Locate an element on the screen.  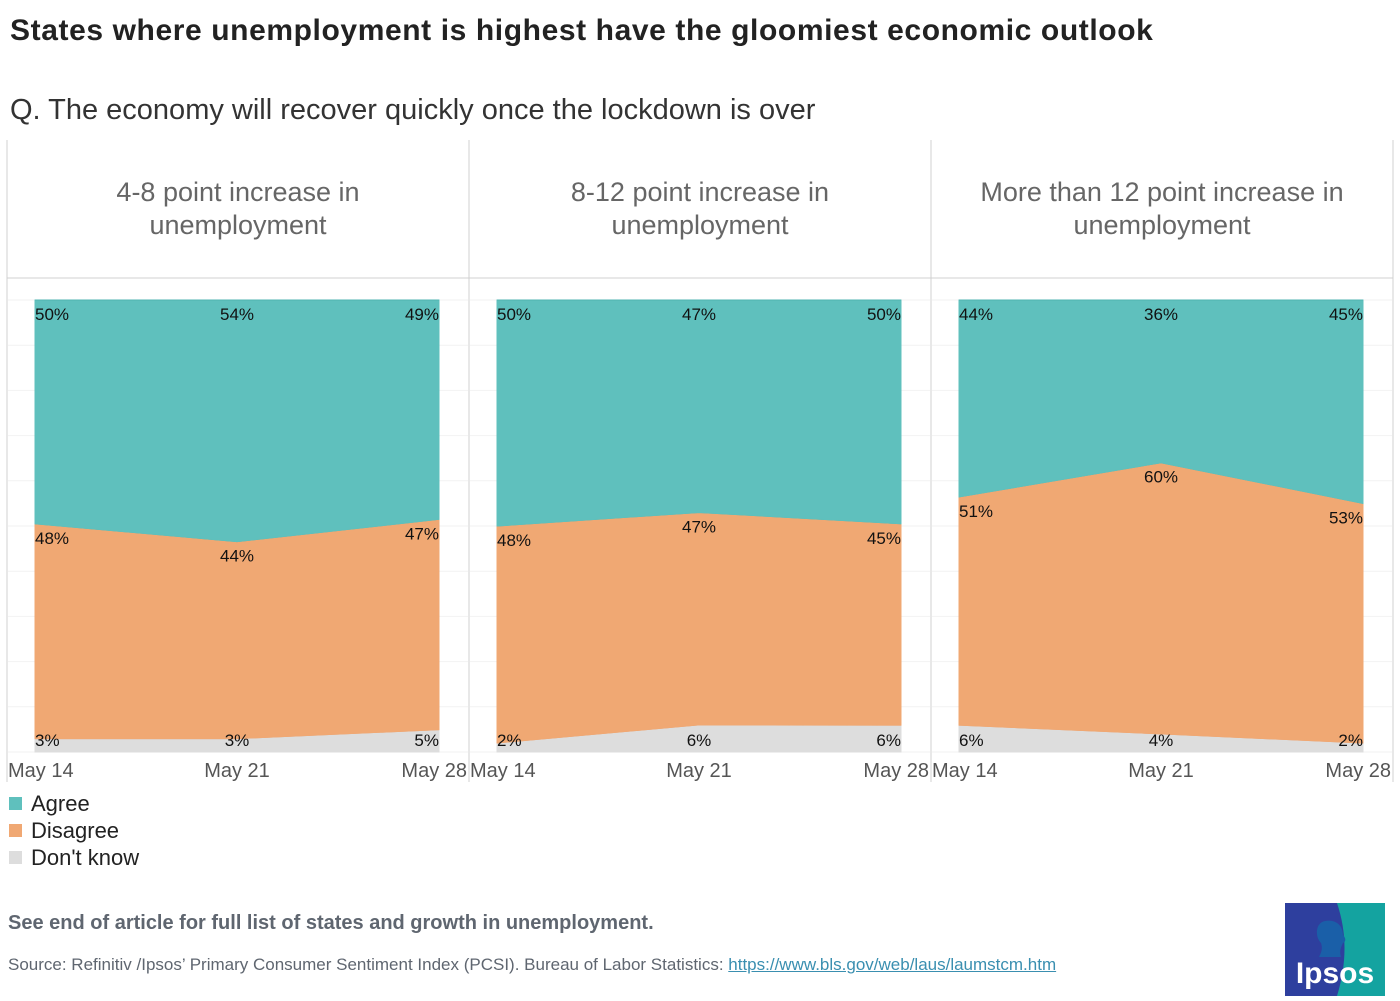
data-label: 51% is located at coordinates (976, 511).